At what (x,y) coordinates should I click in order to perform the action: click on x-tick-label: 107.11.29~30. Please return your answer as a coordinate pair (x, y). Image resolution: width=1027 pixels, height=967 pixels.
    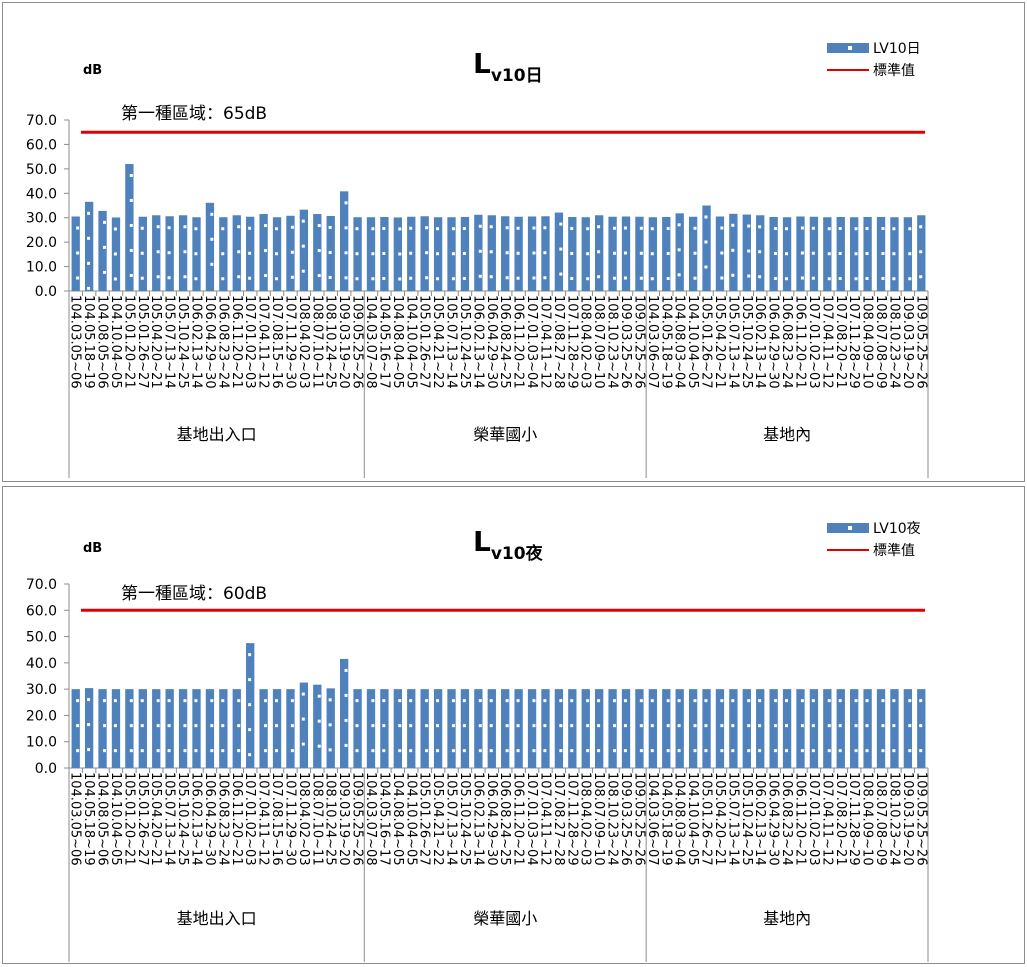
    Looking at the image, I should click on (289, 342).